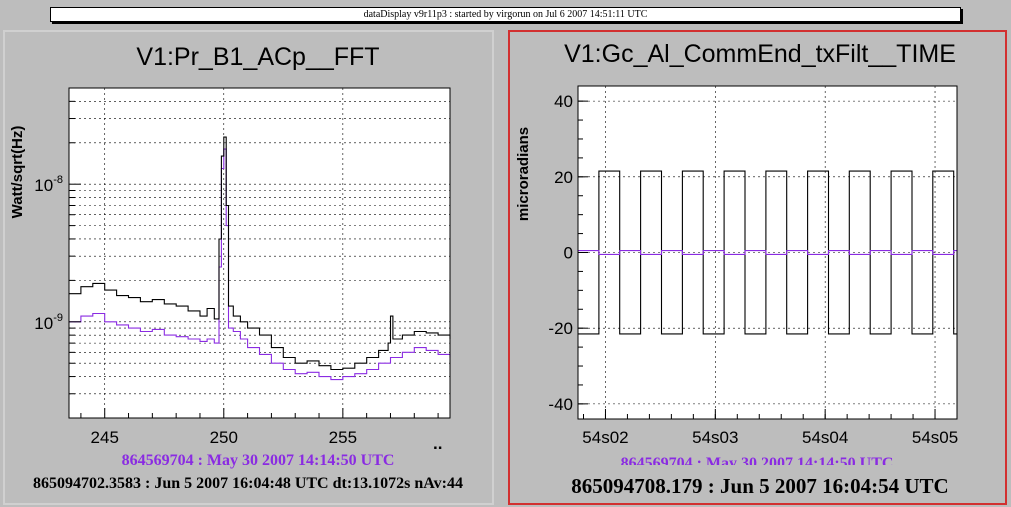  What do you see at coordinates (759, 486) in the screenshot?
I see `time-footer: 865094708.179 : Jun 5 2007 16:04:54 UTC` at bounding box center [759, 486].